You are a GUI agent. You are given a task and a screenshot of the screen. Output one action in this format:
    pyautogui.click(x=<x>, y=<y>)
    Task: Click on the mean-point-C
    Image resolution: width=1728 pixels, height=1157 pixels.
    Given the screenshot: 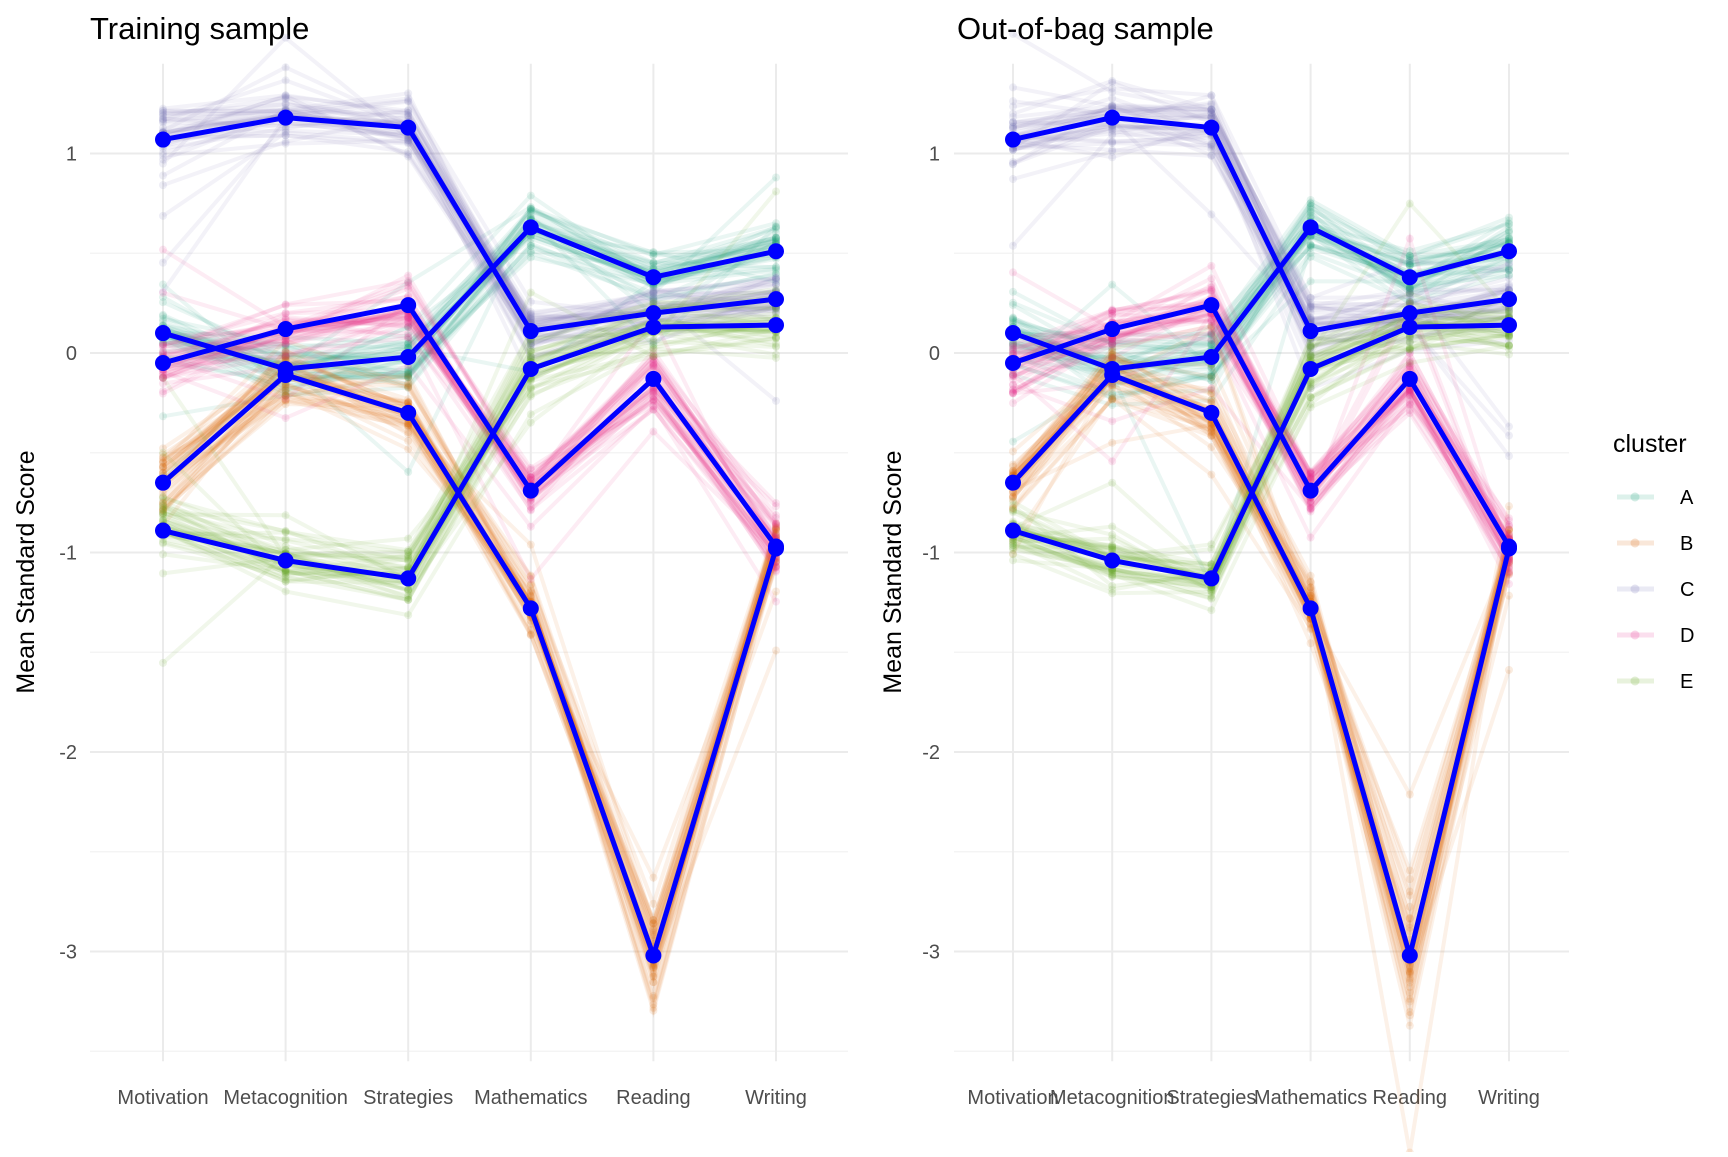 What is the action you would take?
    pyautogui.click(x=1211, y=127)
    